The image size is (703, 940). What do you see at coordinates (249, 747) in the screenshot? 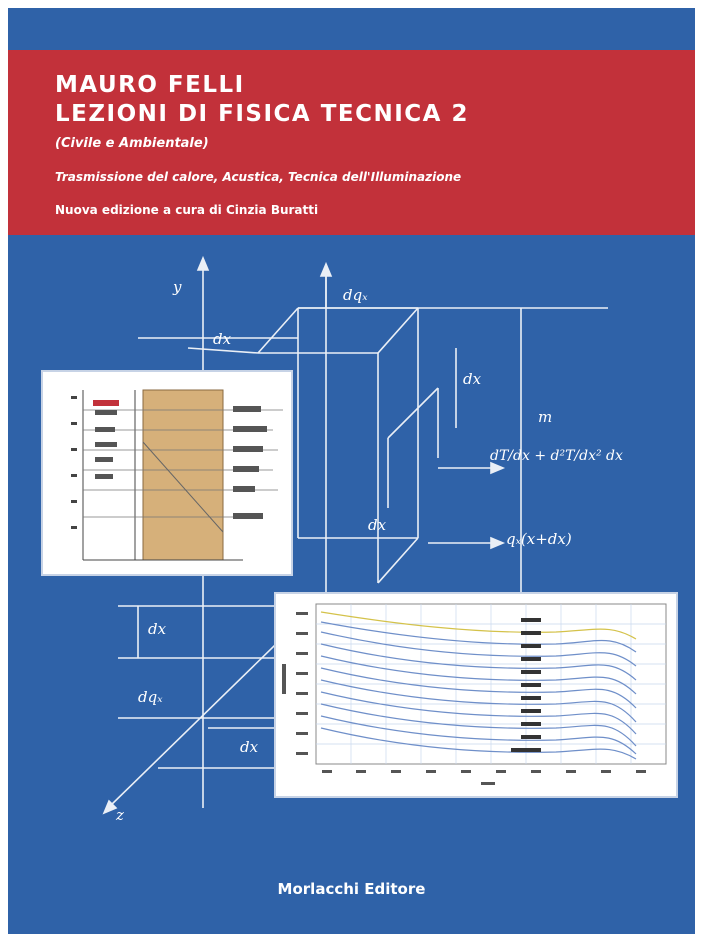
I see `dx-bottom-label: dx` at bounding box center [249, 747].